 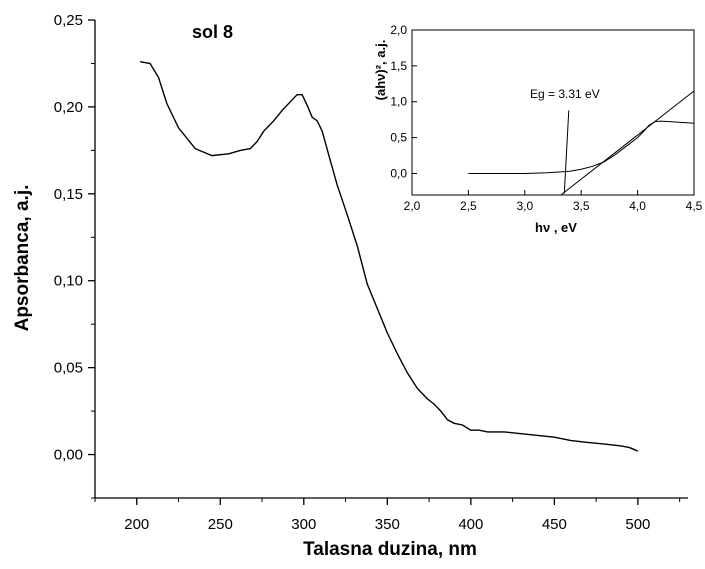 I want to click on main-x-tick-label: 350, so click(x=387, y=524).